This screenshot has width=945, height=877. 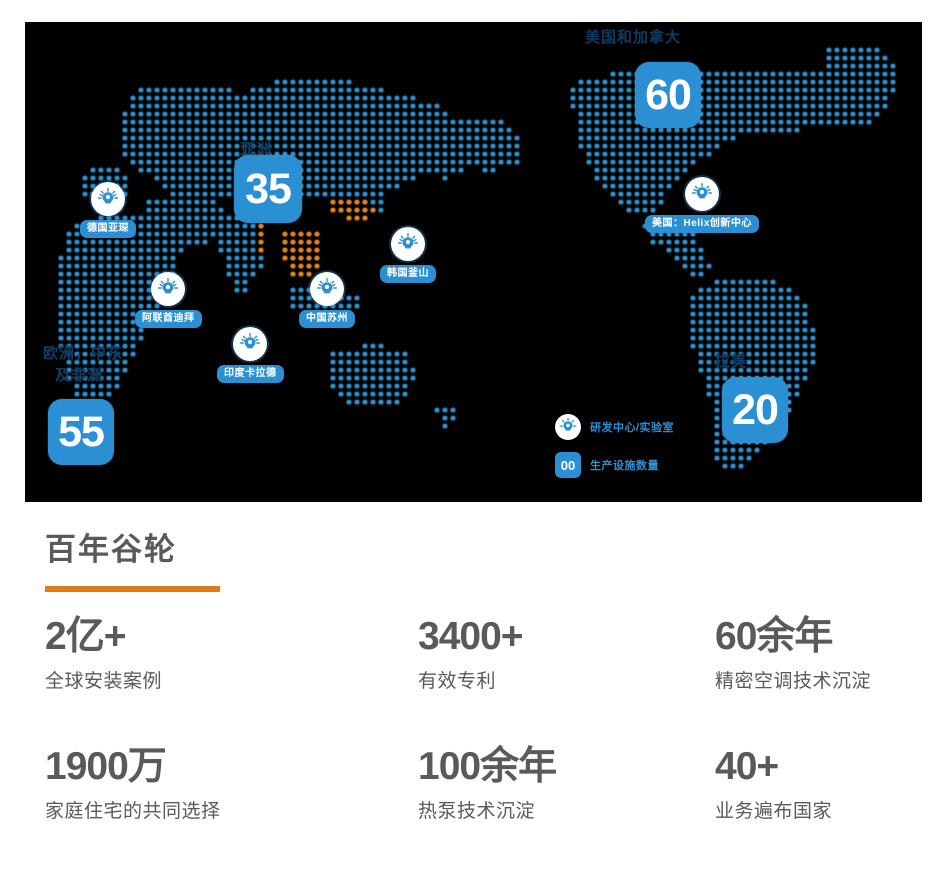 I want to click on pin-label: 韩国釜山, so click(x=408, y=274).